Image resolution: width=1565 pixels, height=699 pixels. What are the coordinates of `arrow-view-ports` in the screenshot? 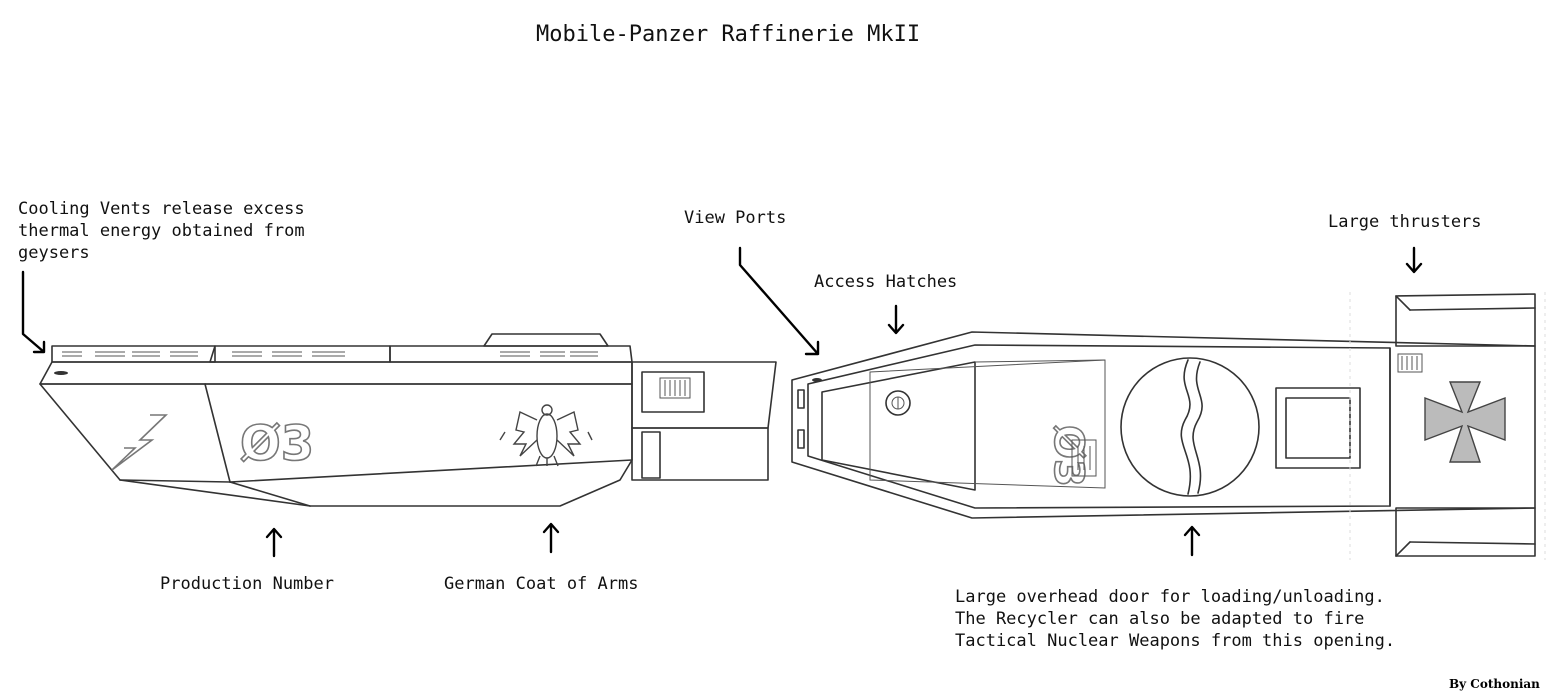 It's located at (779, 301).